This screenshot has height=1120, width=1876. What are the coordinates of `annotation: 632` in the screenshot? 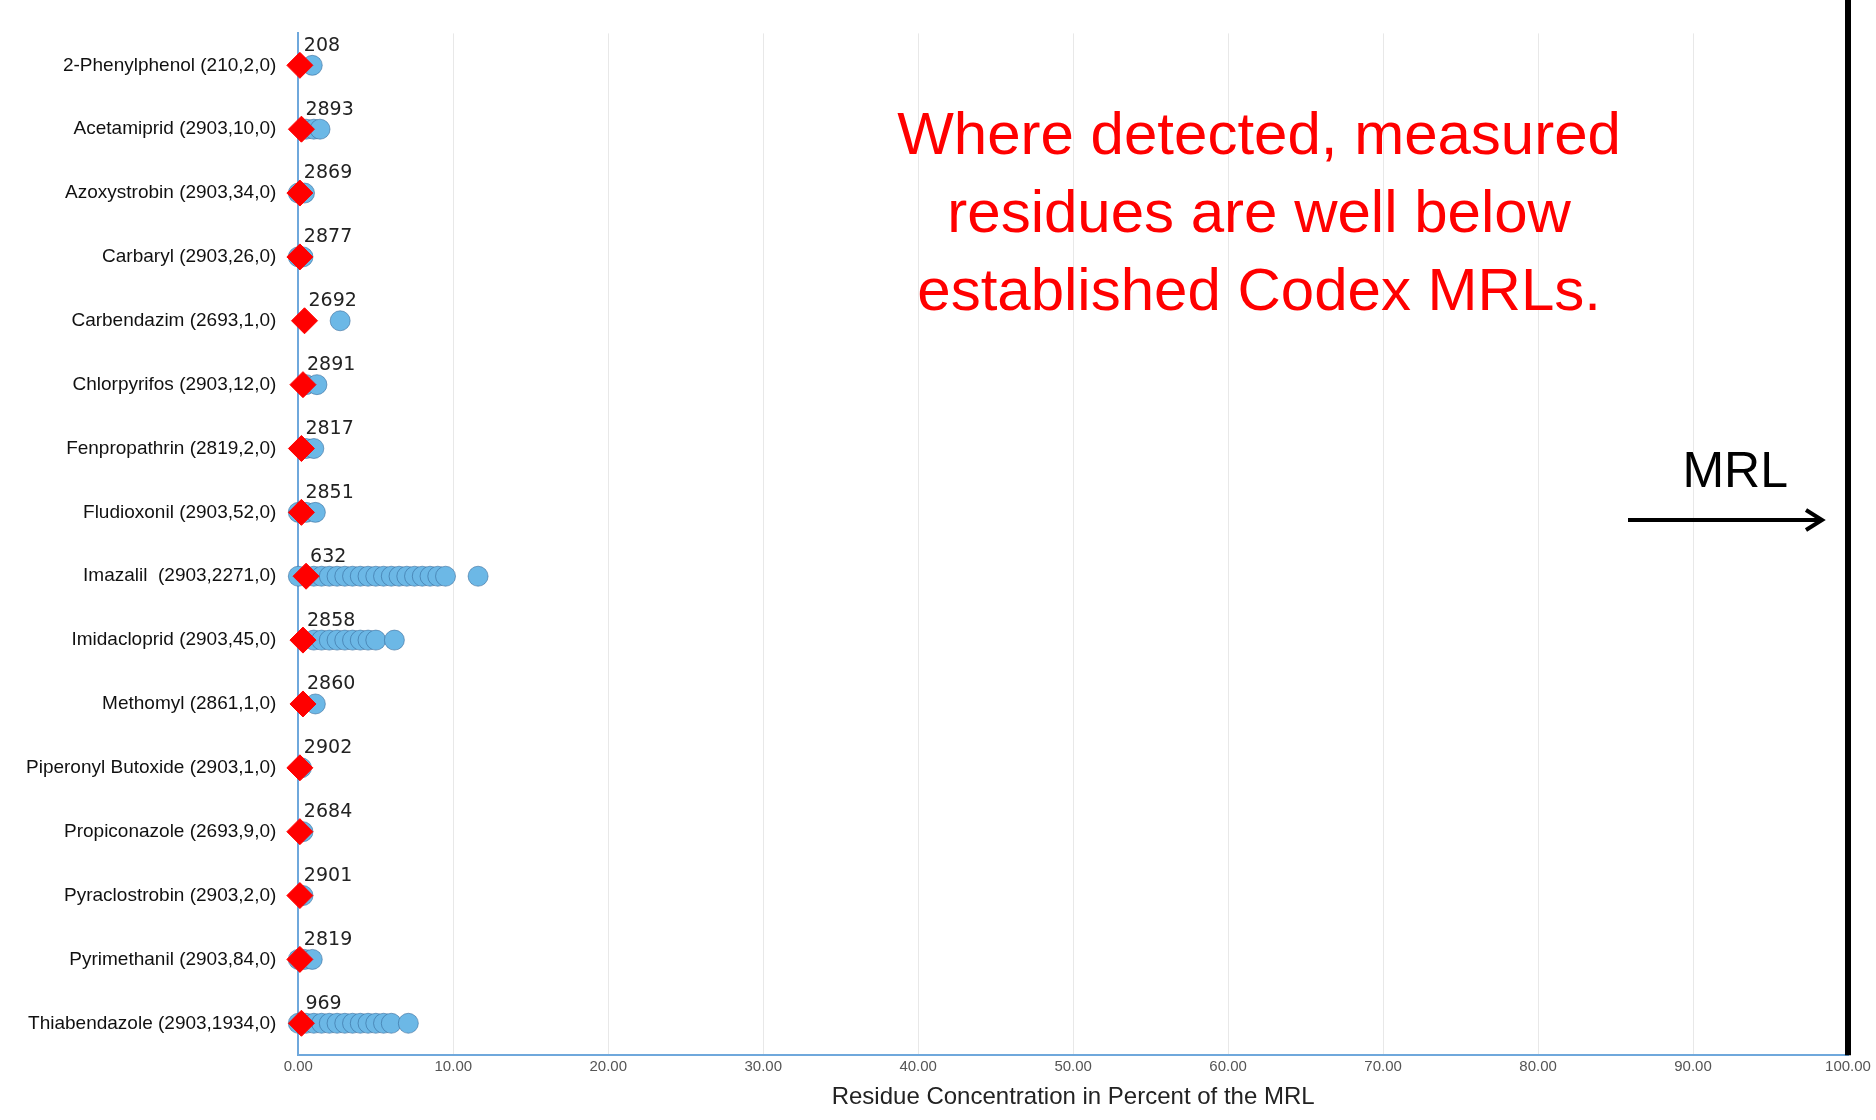 It's located at (328, 554).